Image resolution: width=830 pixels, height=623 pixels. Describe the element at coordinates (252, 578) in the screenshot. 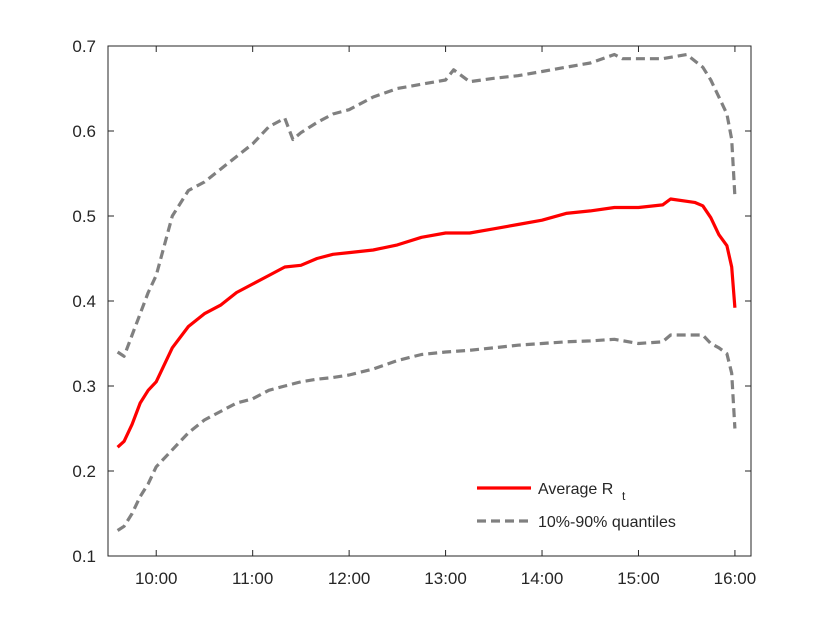

I see `x-tick-label: 11:00` at that location.